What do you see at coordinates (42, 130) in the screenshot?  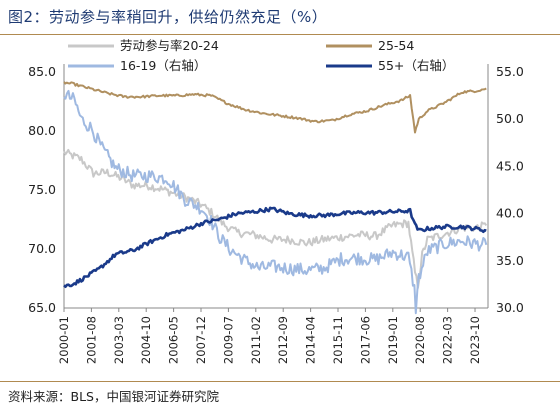 I see `y-left-tick-label: 80.0` at bounding box center [42, 130].